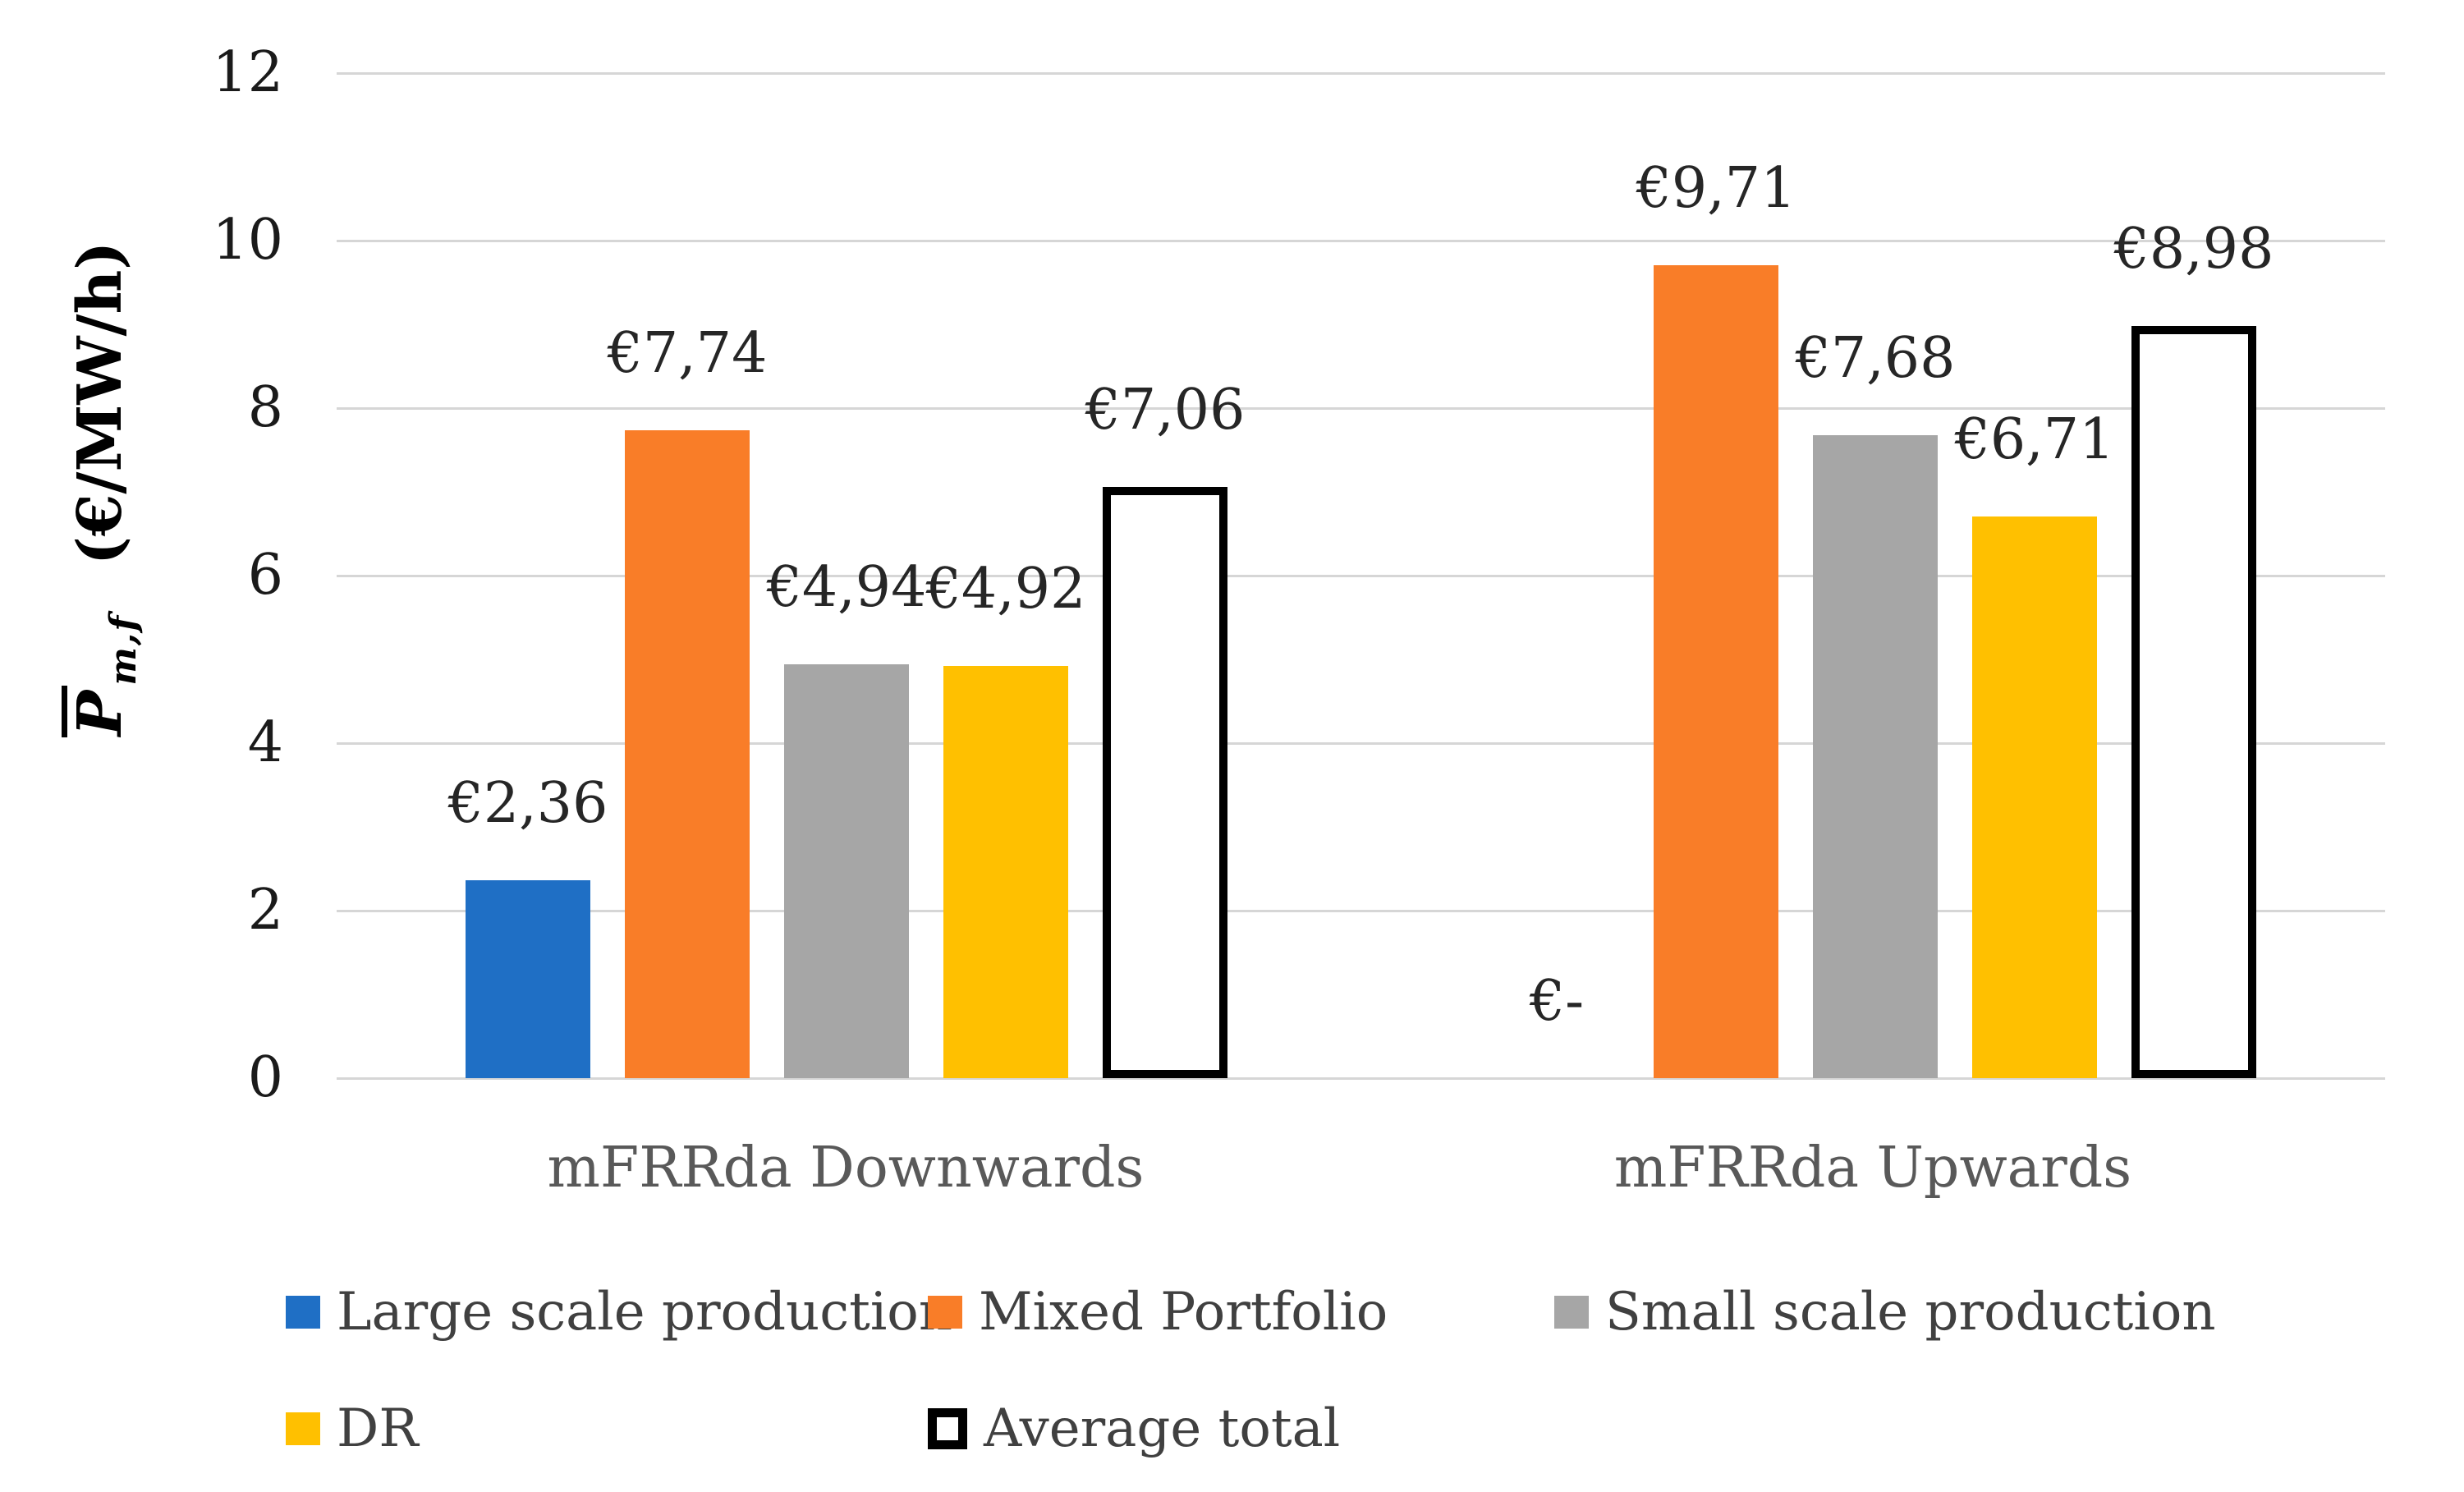  What do you see at coordinates (2194, 249) in the screenshot?
I see `data-label-mFRRda Upwards-Average total: €8,98` at bounding box center [2194, 249].